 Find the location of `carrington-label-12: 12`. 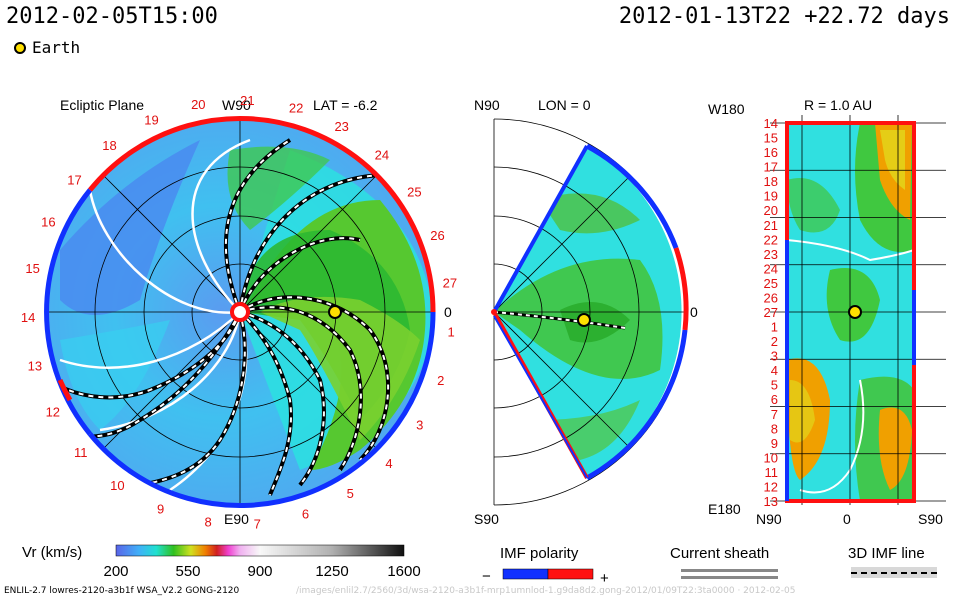

carrington-label-12: 12 is located at coordinates (53, 412).